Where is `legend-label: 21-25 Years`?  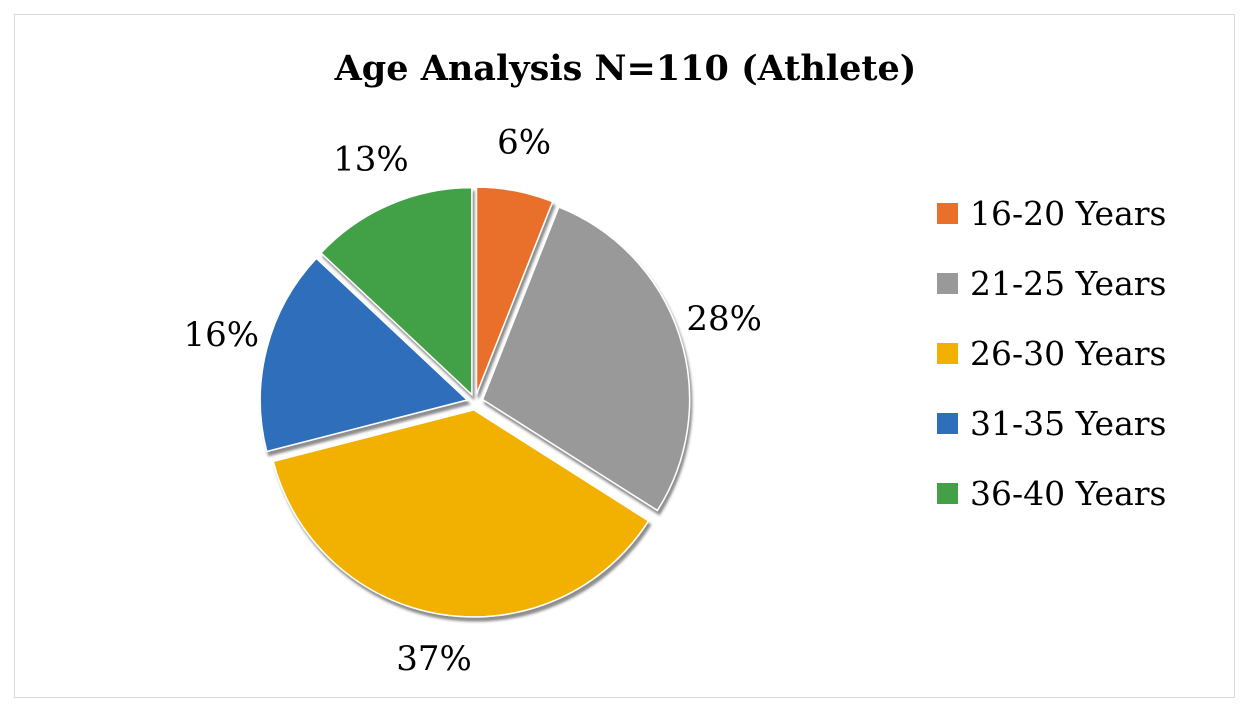 legend-label: 21-25 Years is located at coordinates (1068, 283).